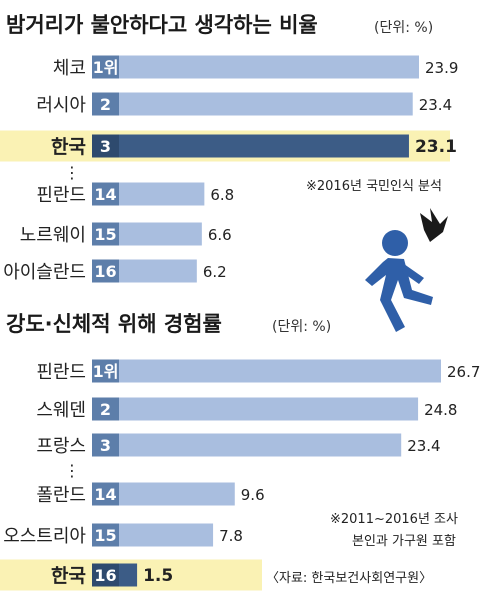  Describe the element at coordinates (253, 495) in the screenshot. I see `value-label: 9.6` at that location.